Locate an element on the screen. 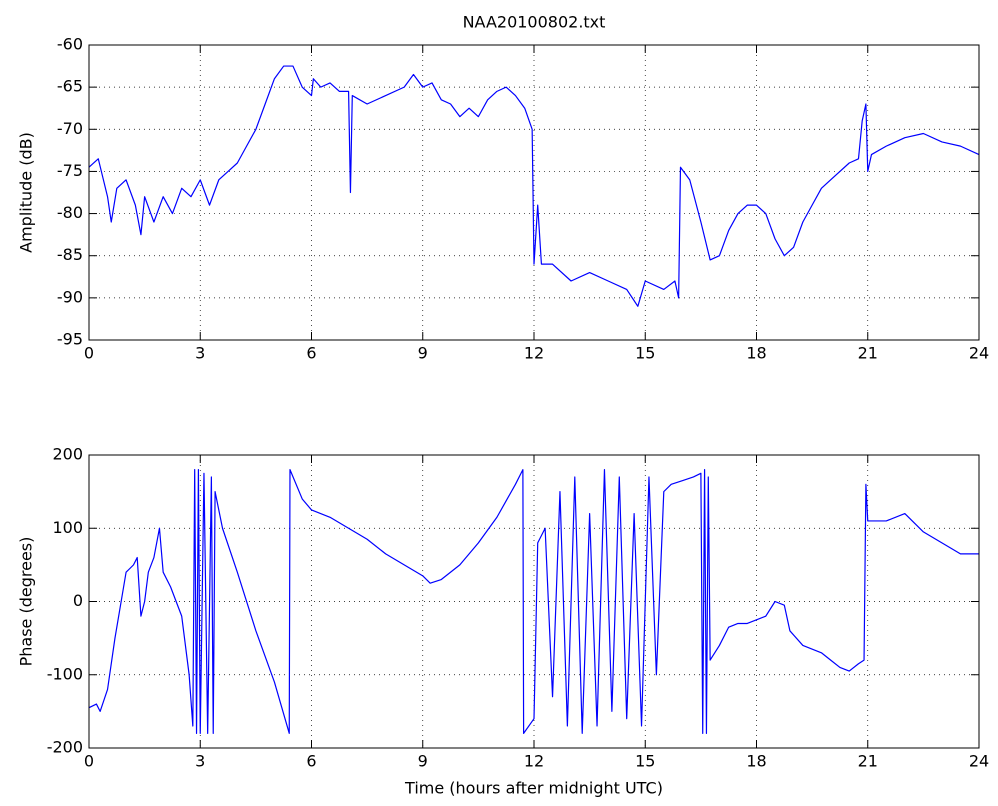  y-tick-label: -70 is located at coordinates (70, 128).